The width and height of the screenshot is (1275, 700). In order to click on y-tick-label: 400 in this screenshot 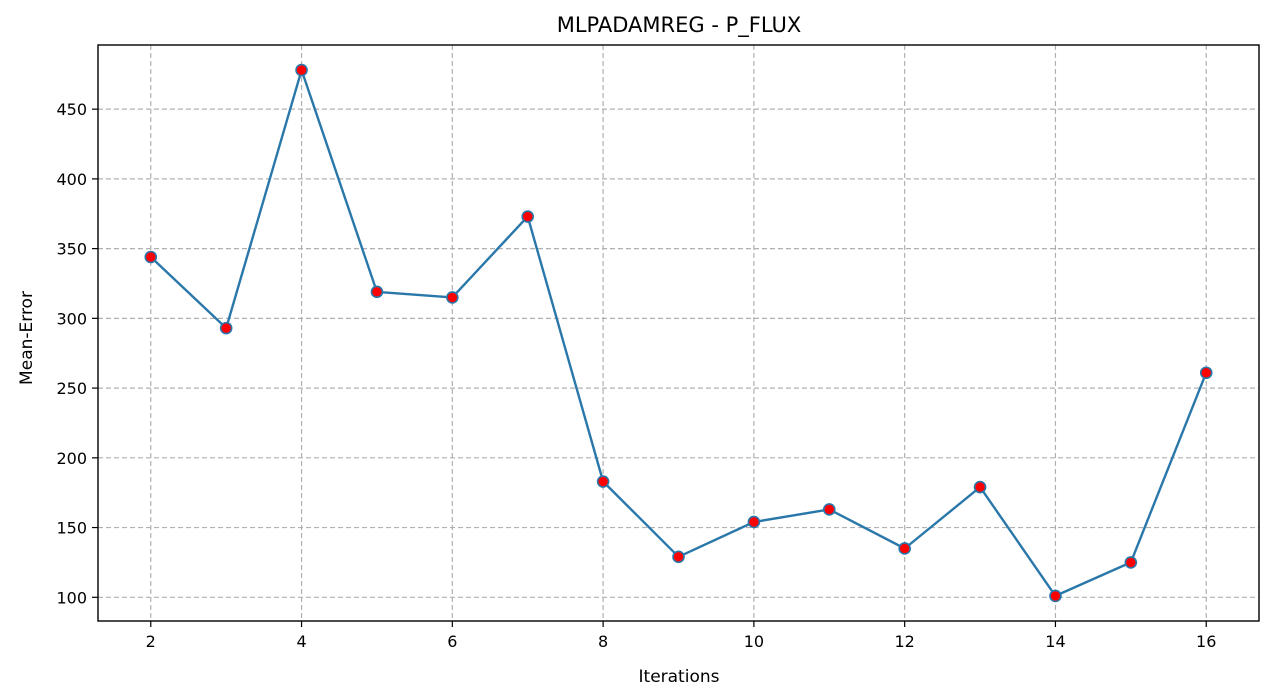, I will do `click(71, 179)`.